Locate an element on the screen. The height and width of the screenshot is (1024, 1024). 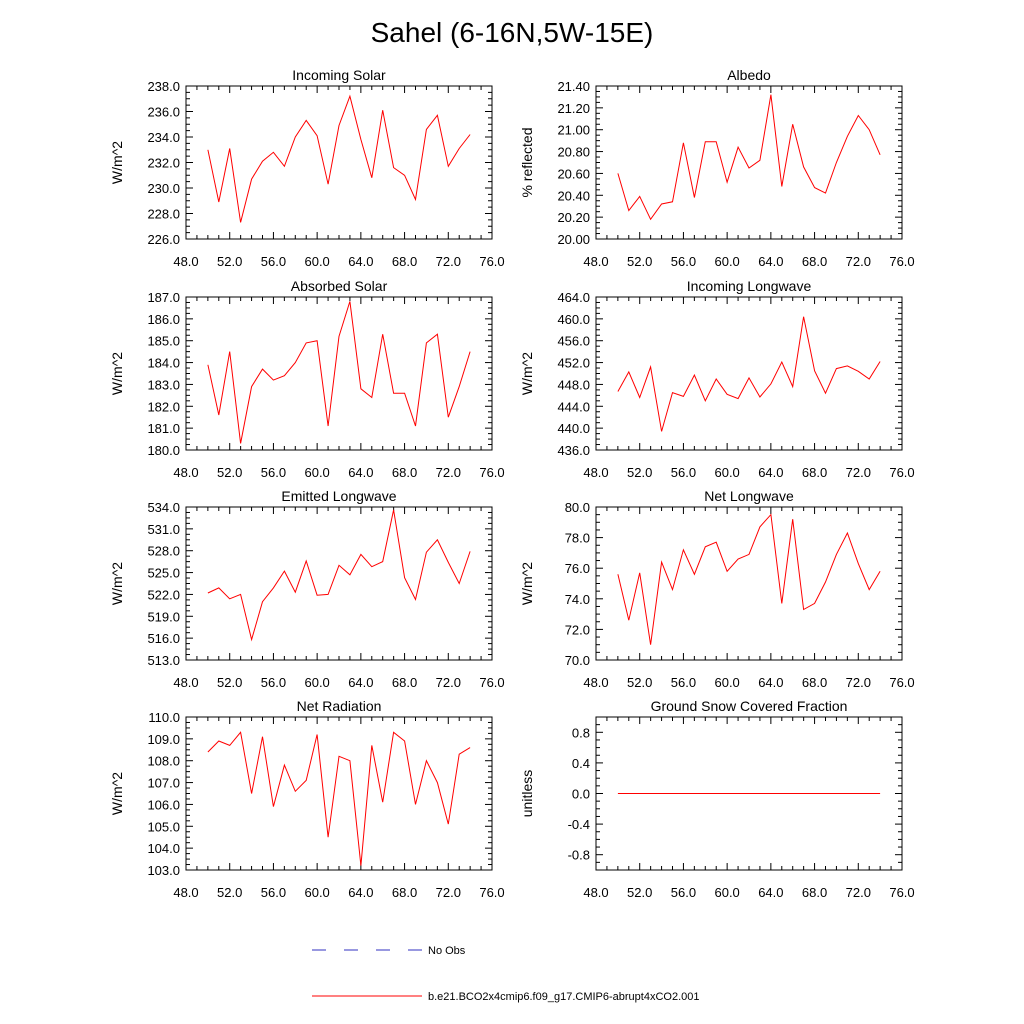
emitted-longwave-xtick-label: 64.0 is located at coordinates (360, 682).